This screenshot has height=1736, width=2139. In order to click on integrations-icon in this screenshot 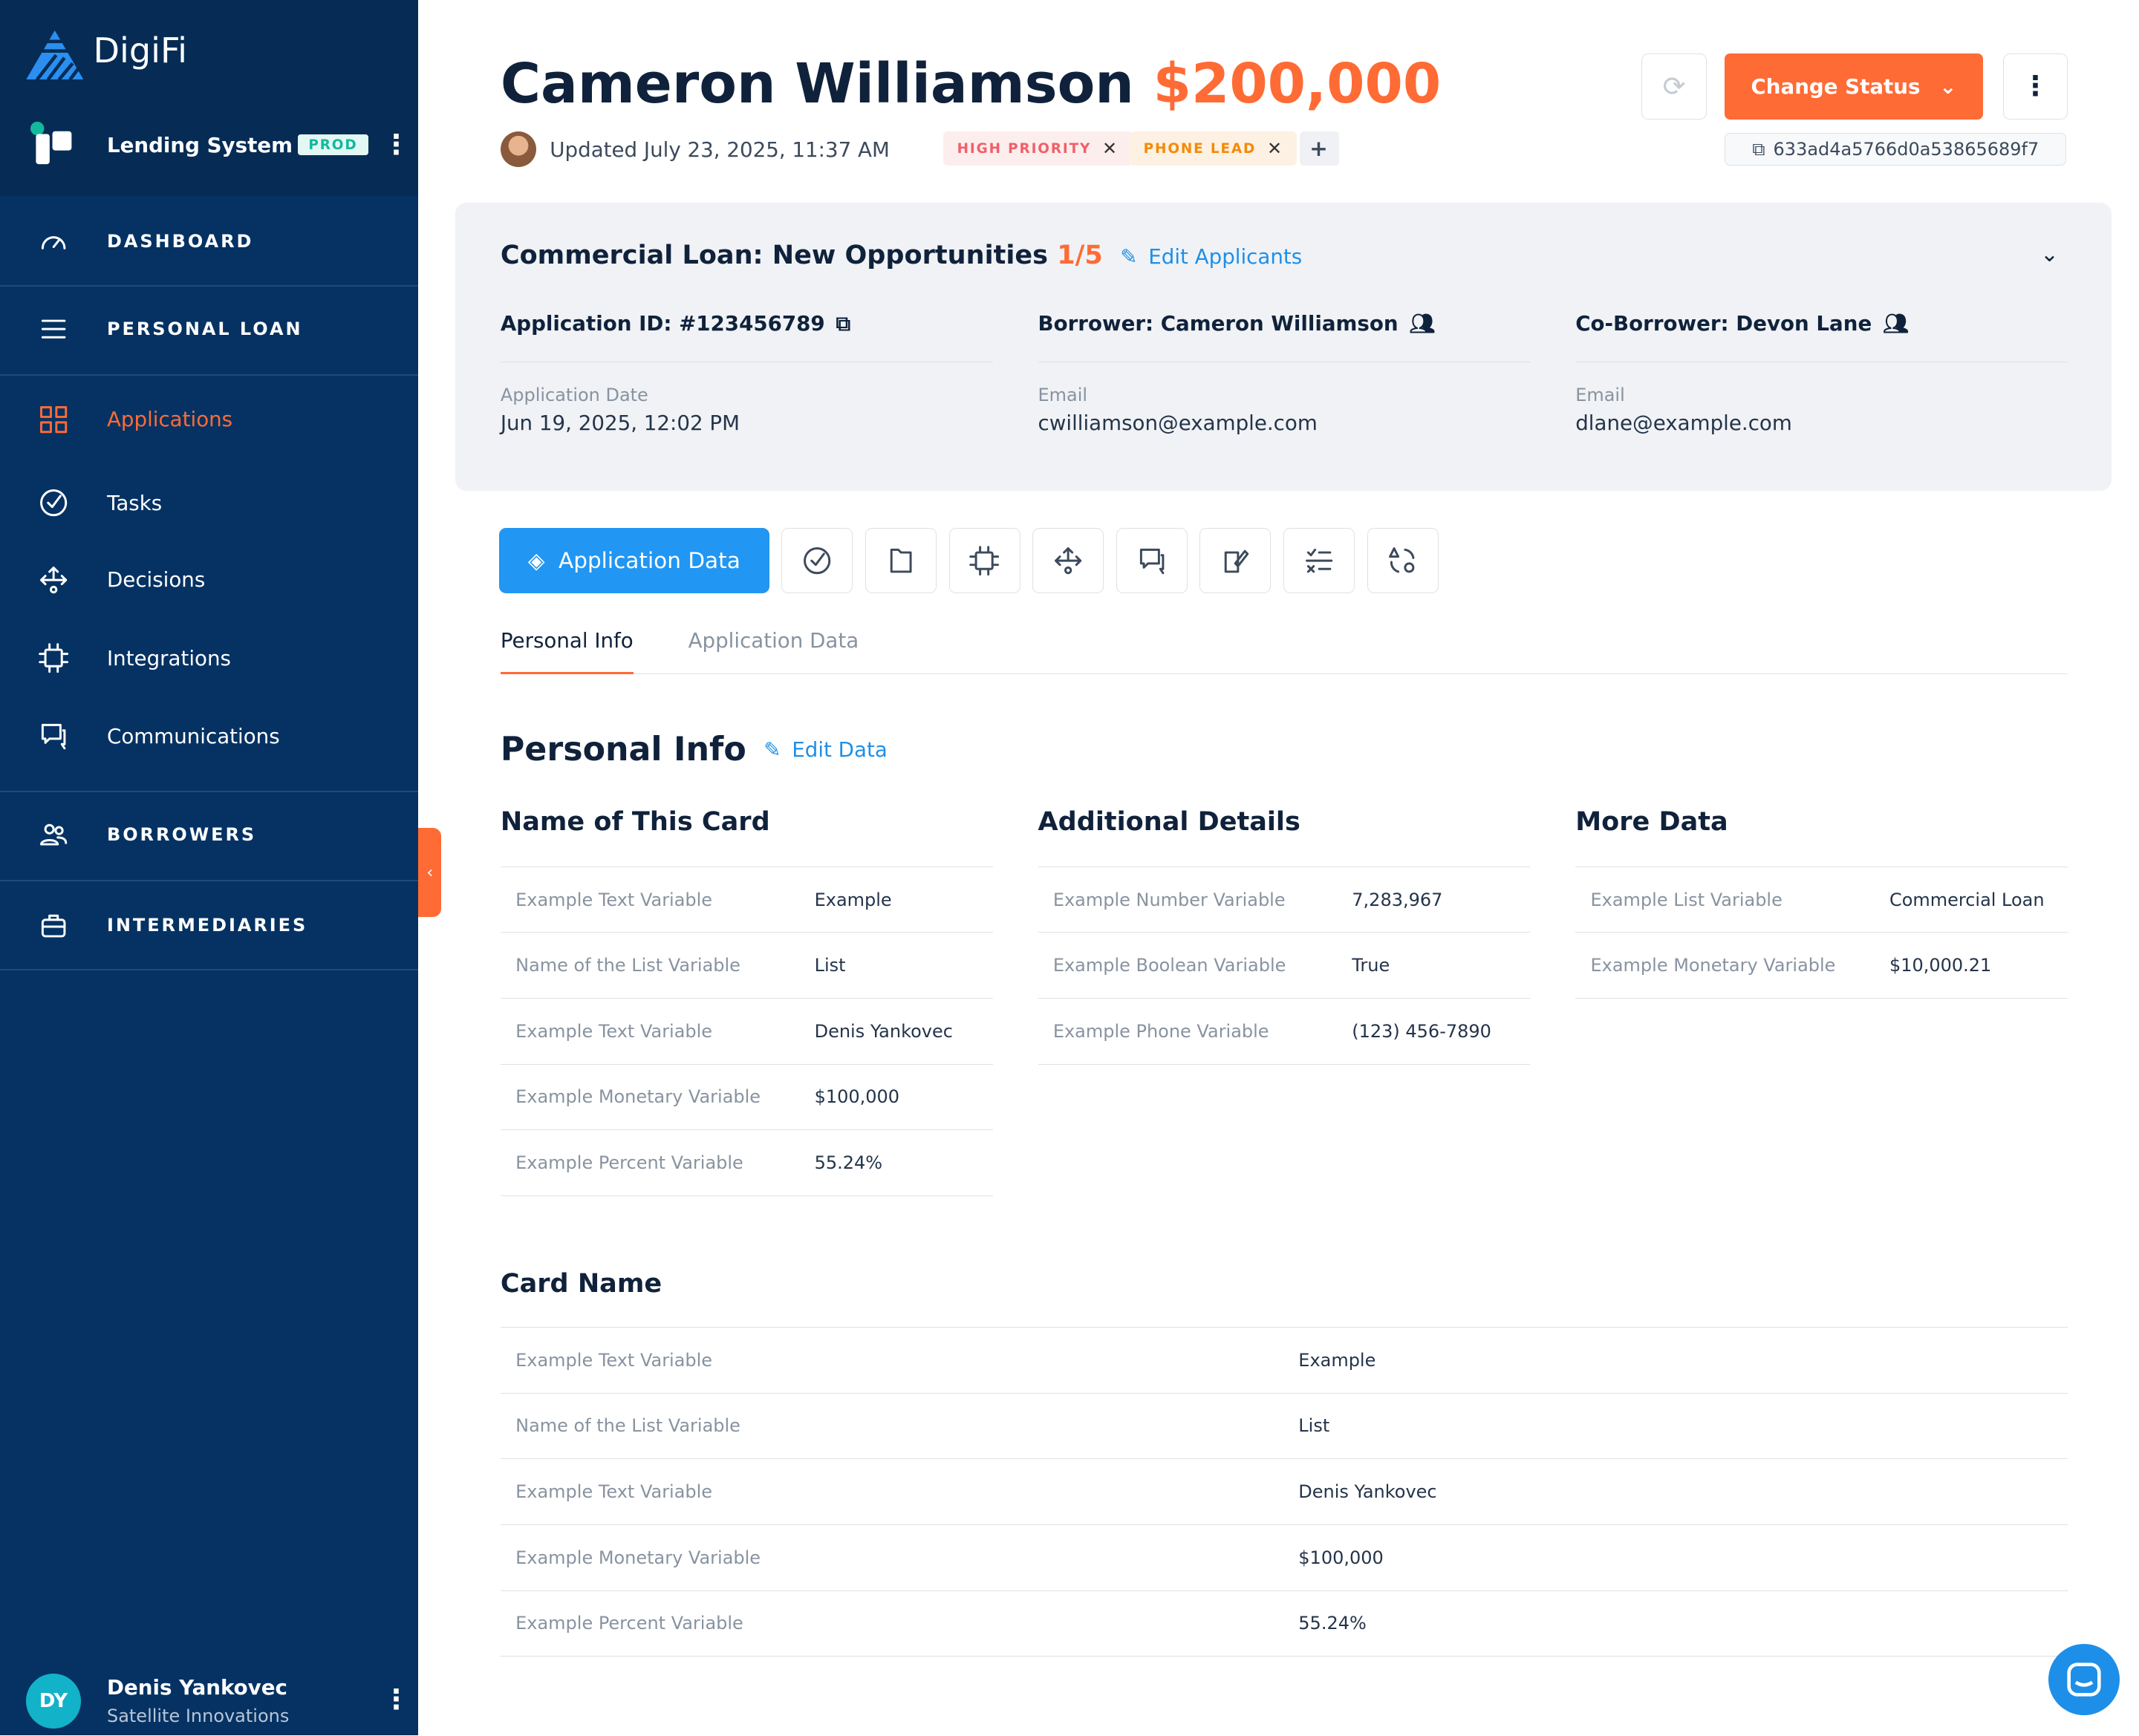, I will do `click(984, 561)`.